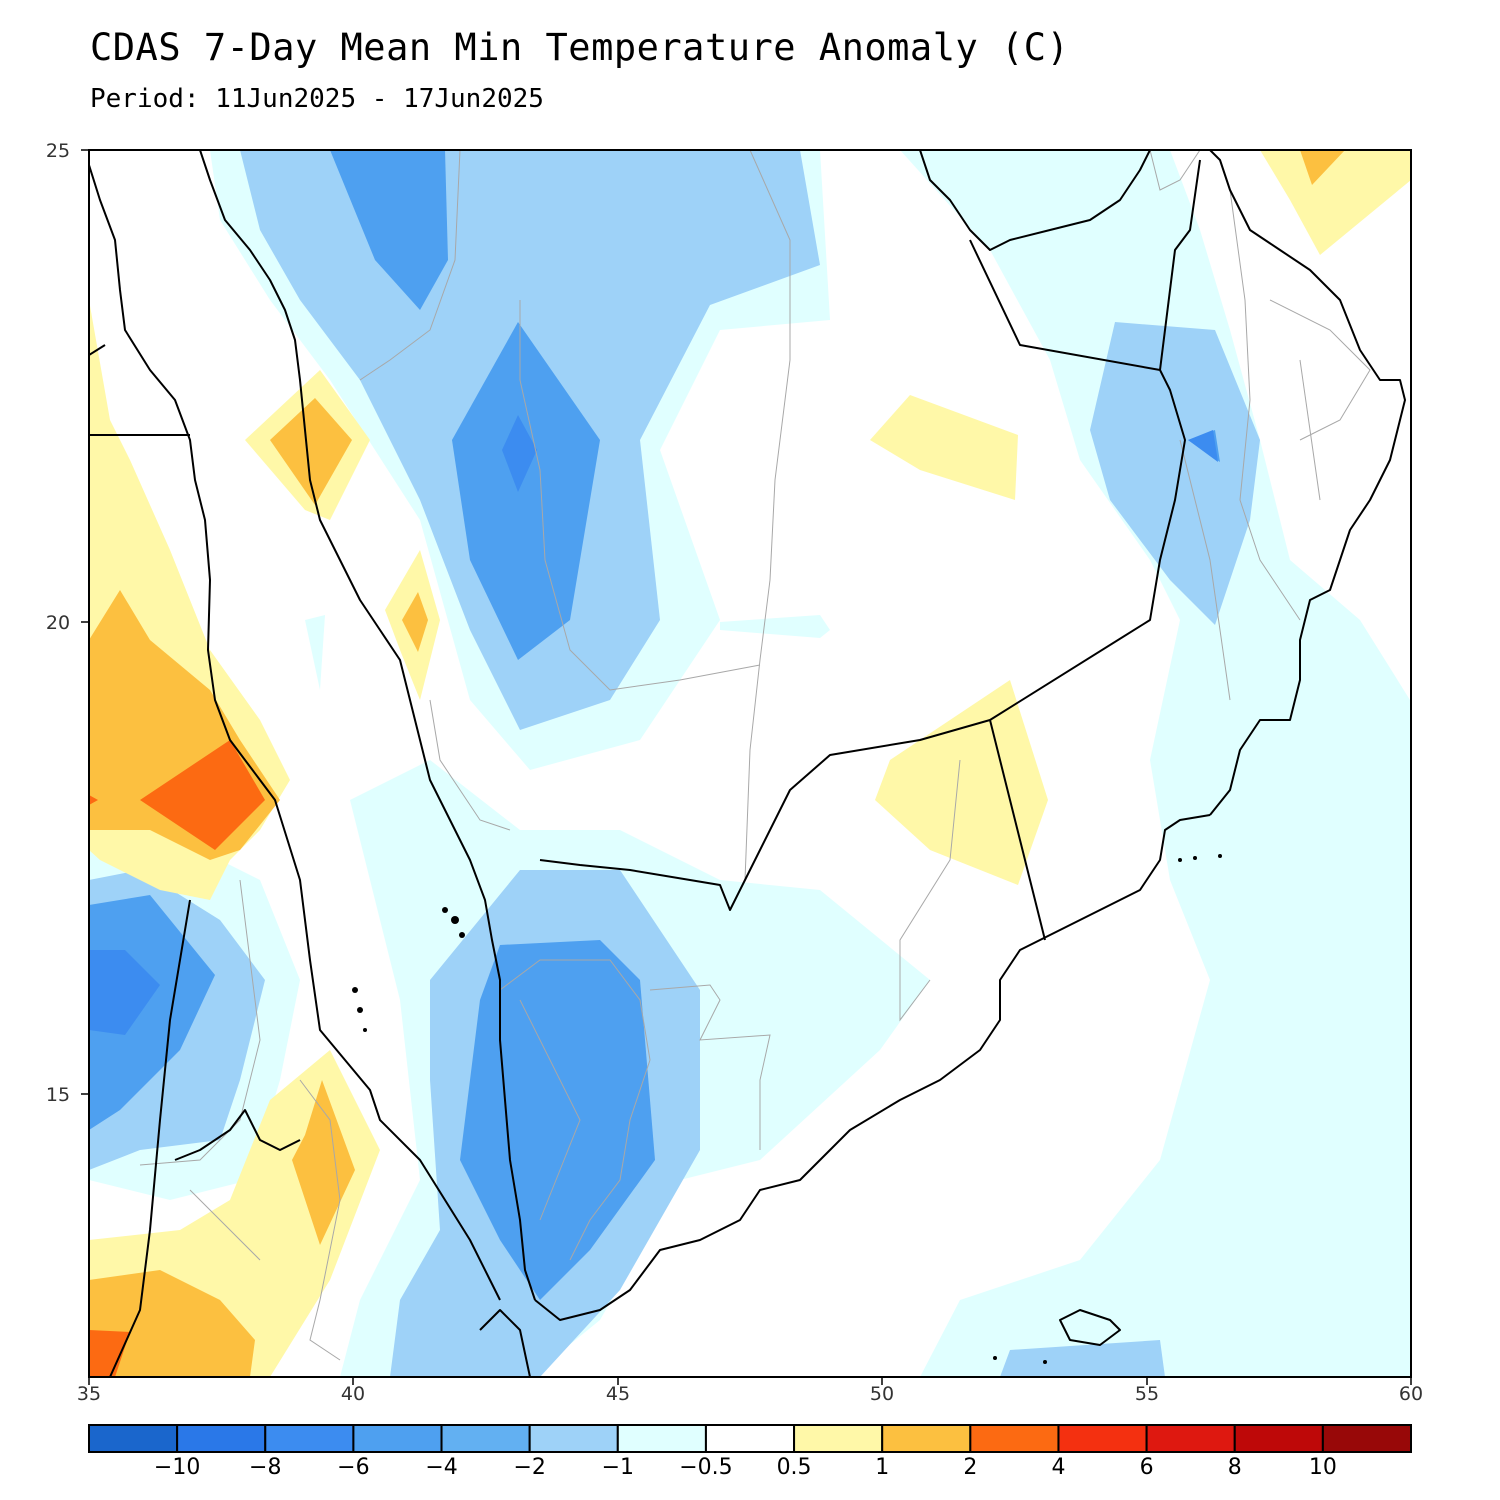 This screenshot has width=1500, height=1500. I want to click on y-axis, so click(85, 622).